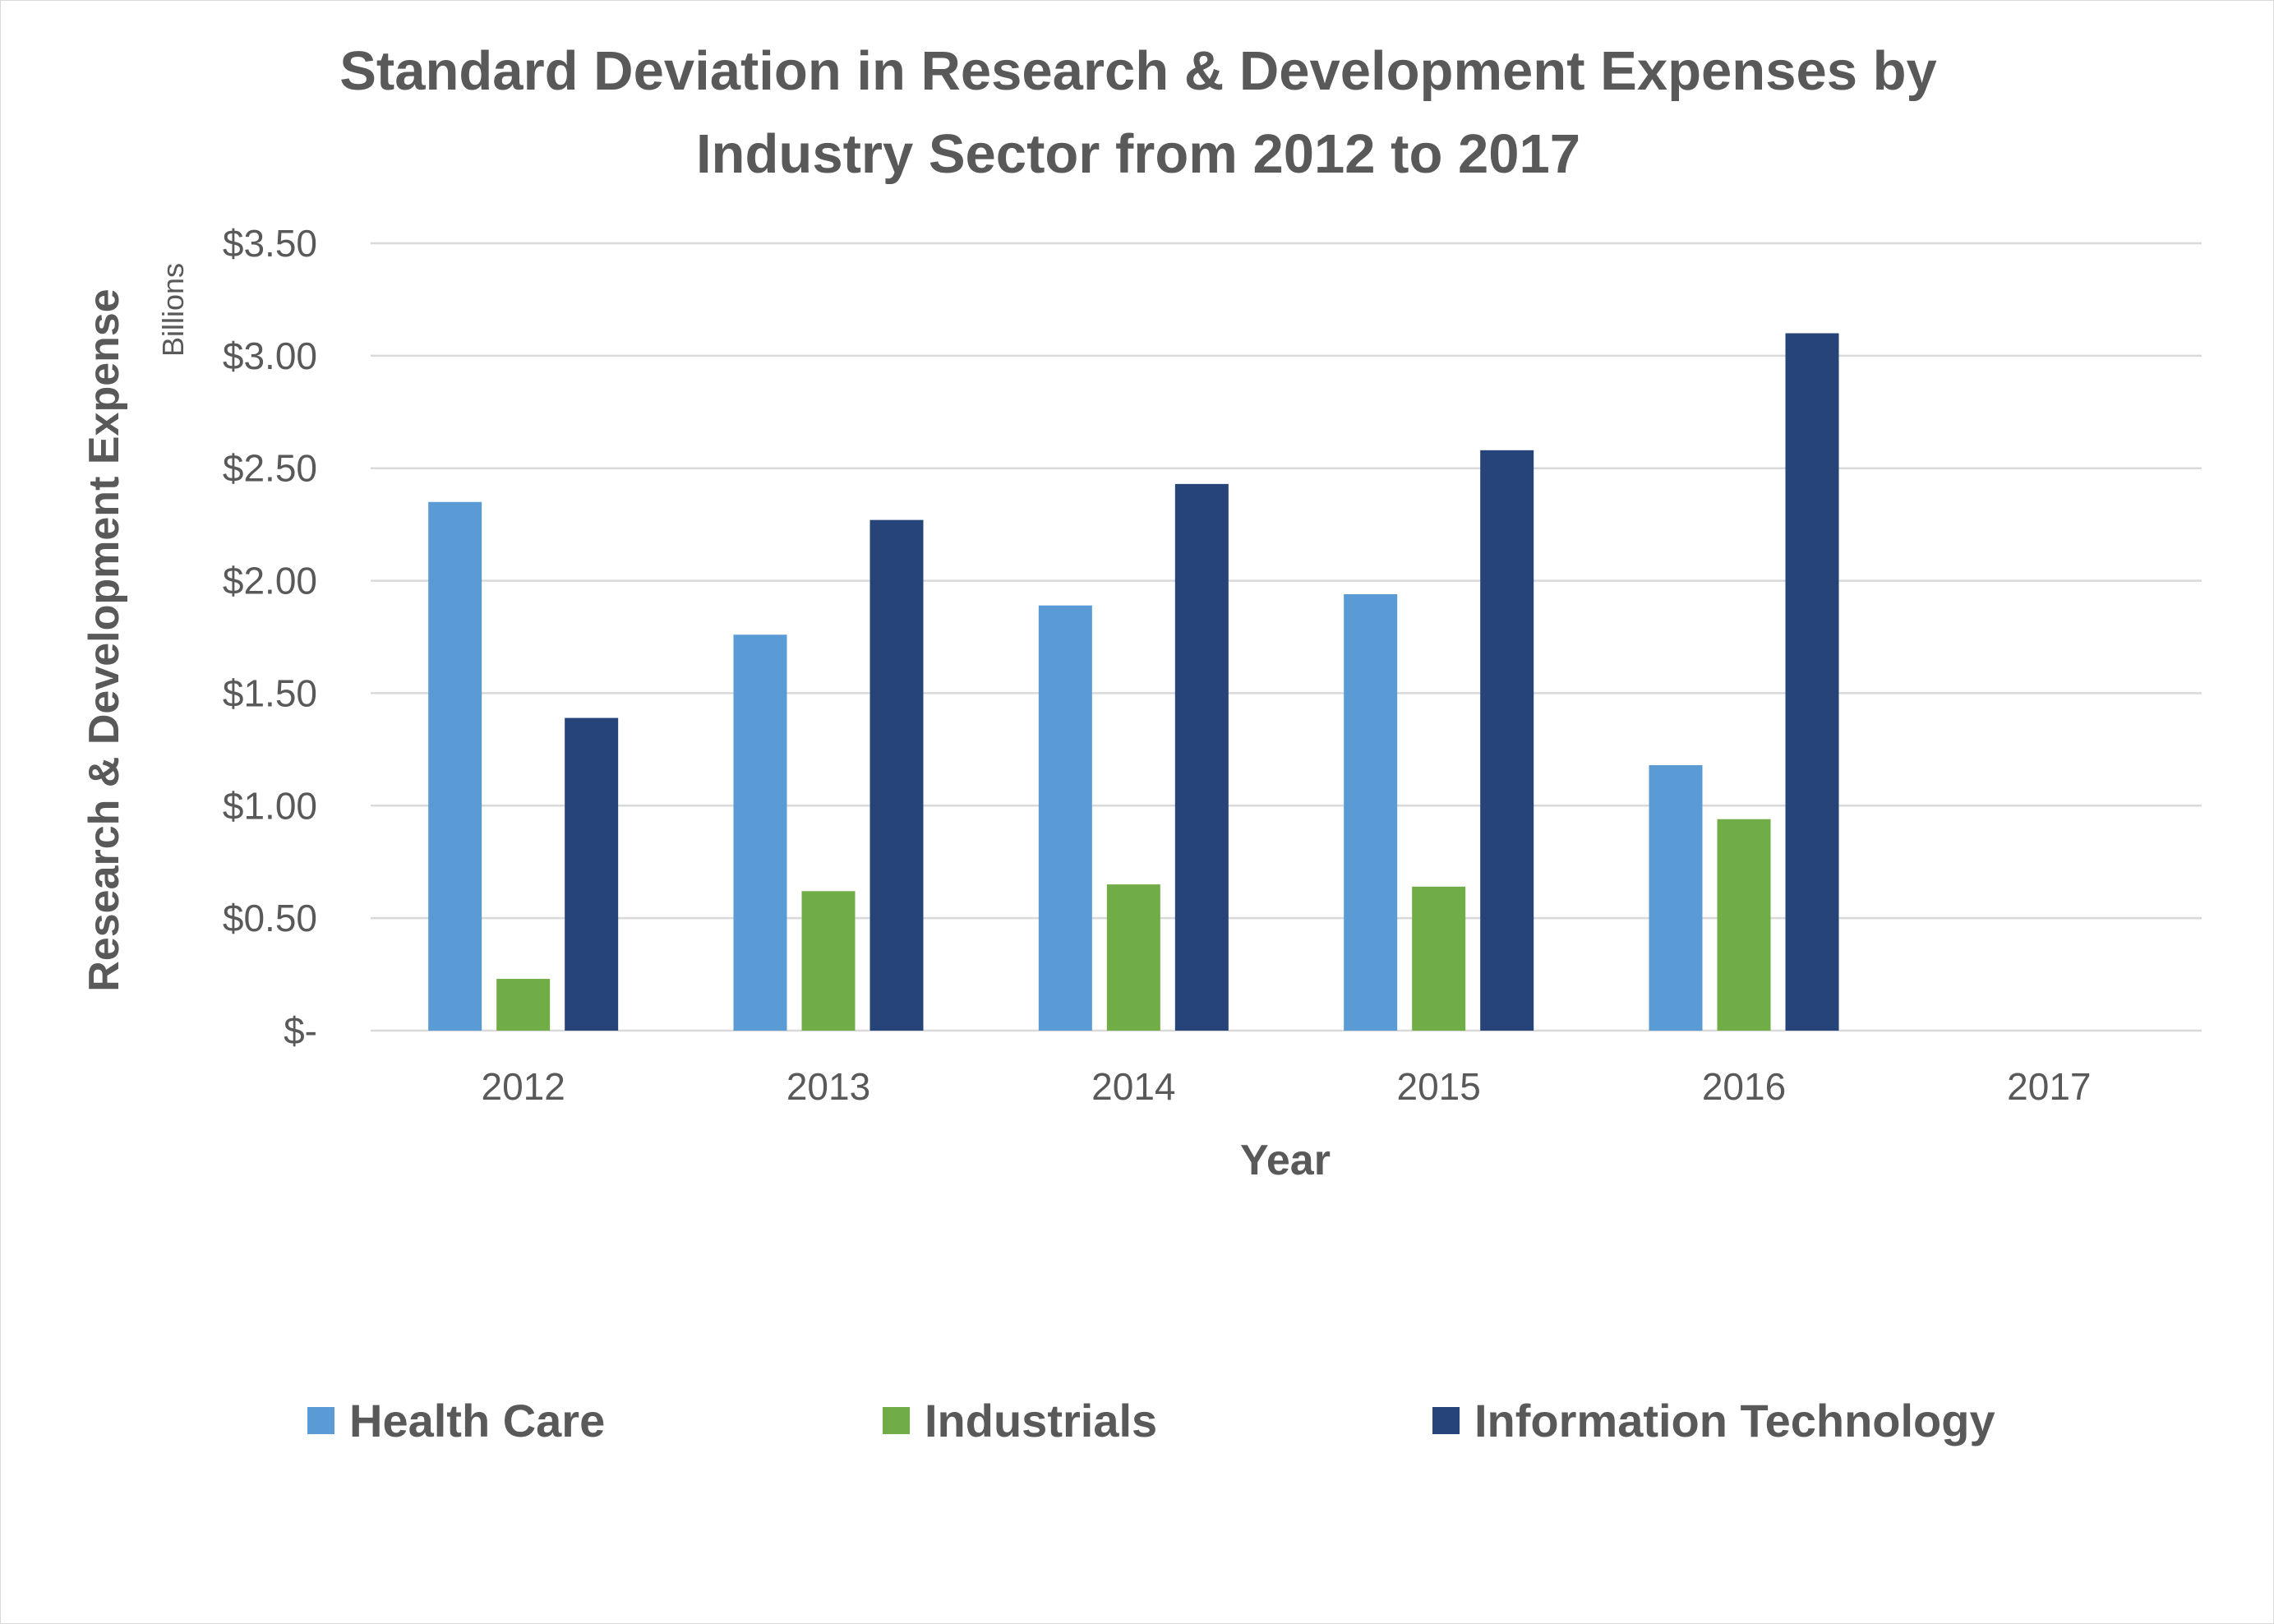 The height and width of the screenshot is (1624, 2274). I want to click on x-axis-ticks: 2012 2013 2014 2015 2016 2017, so click(1286, 1086).